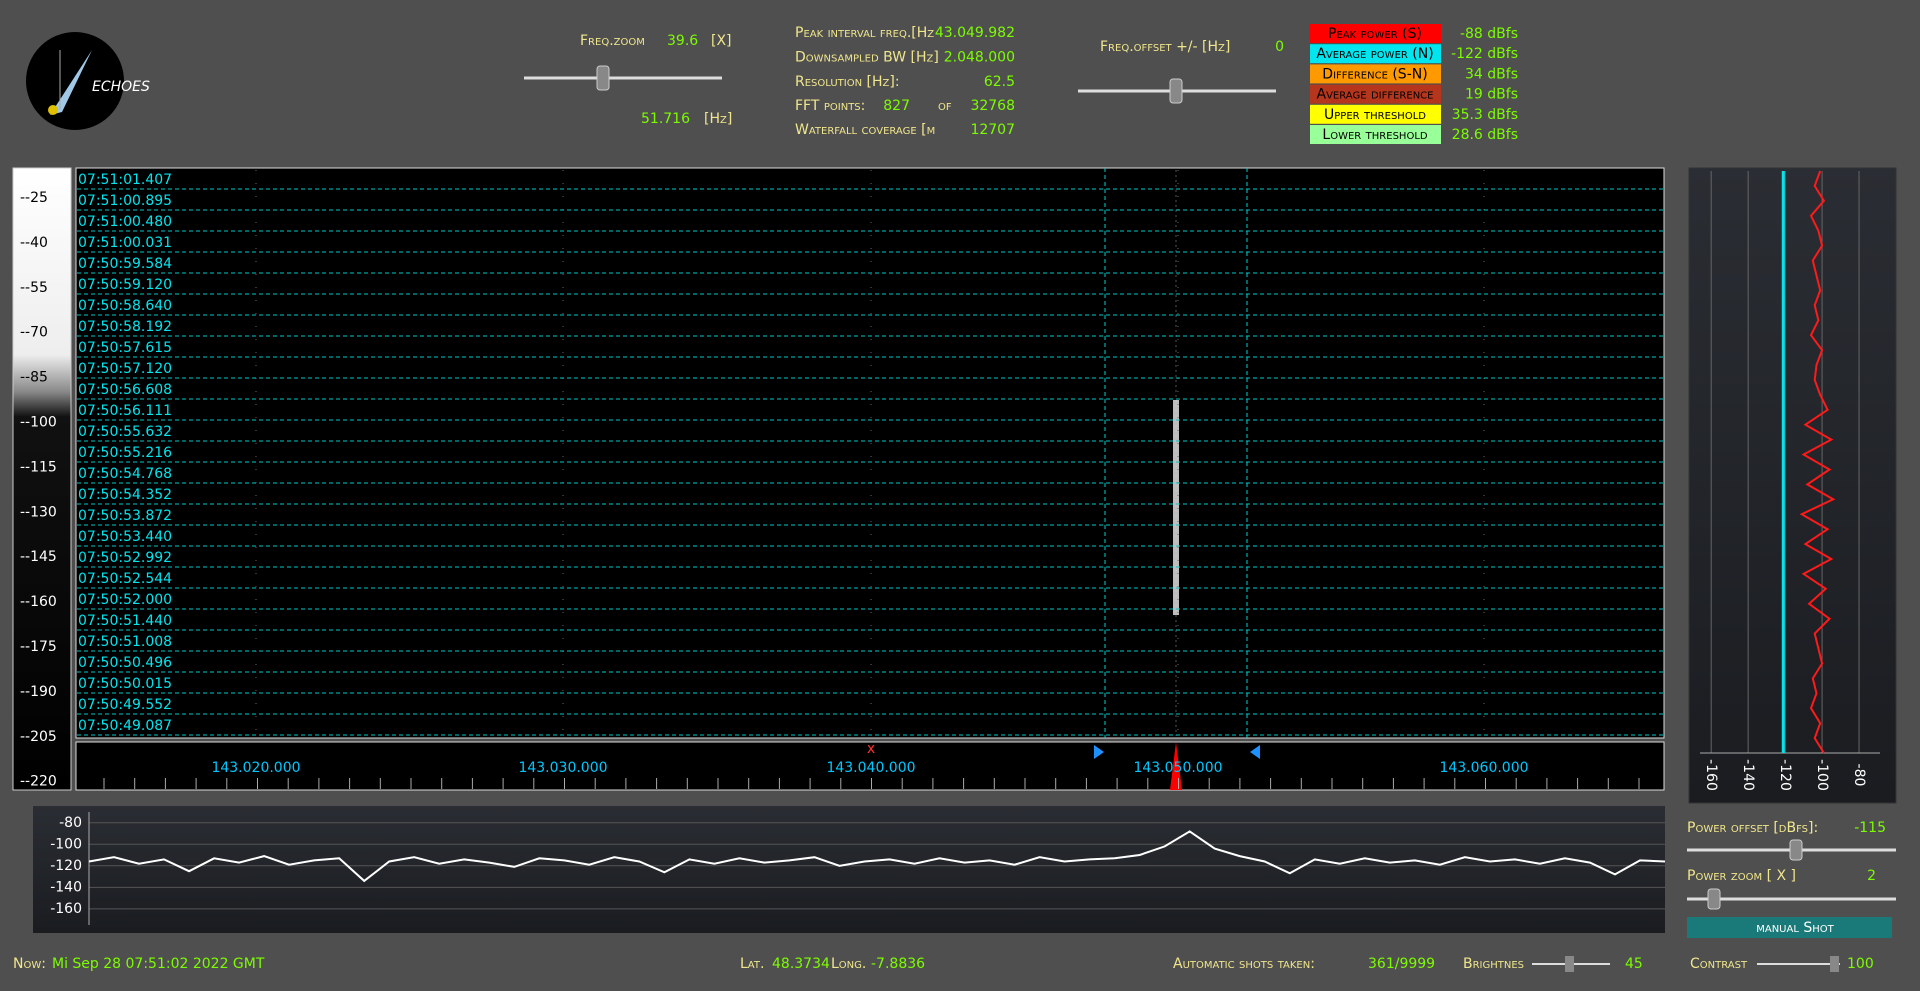 The height and width of the screenshot is (991, 1920). Describe the element at coordinates (125, 201) in the screenshot. I see `timestamp: 07:51:00.895` at that location.